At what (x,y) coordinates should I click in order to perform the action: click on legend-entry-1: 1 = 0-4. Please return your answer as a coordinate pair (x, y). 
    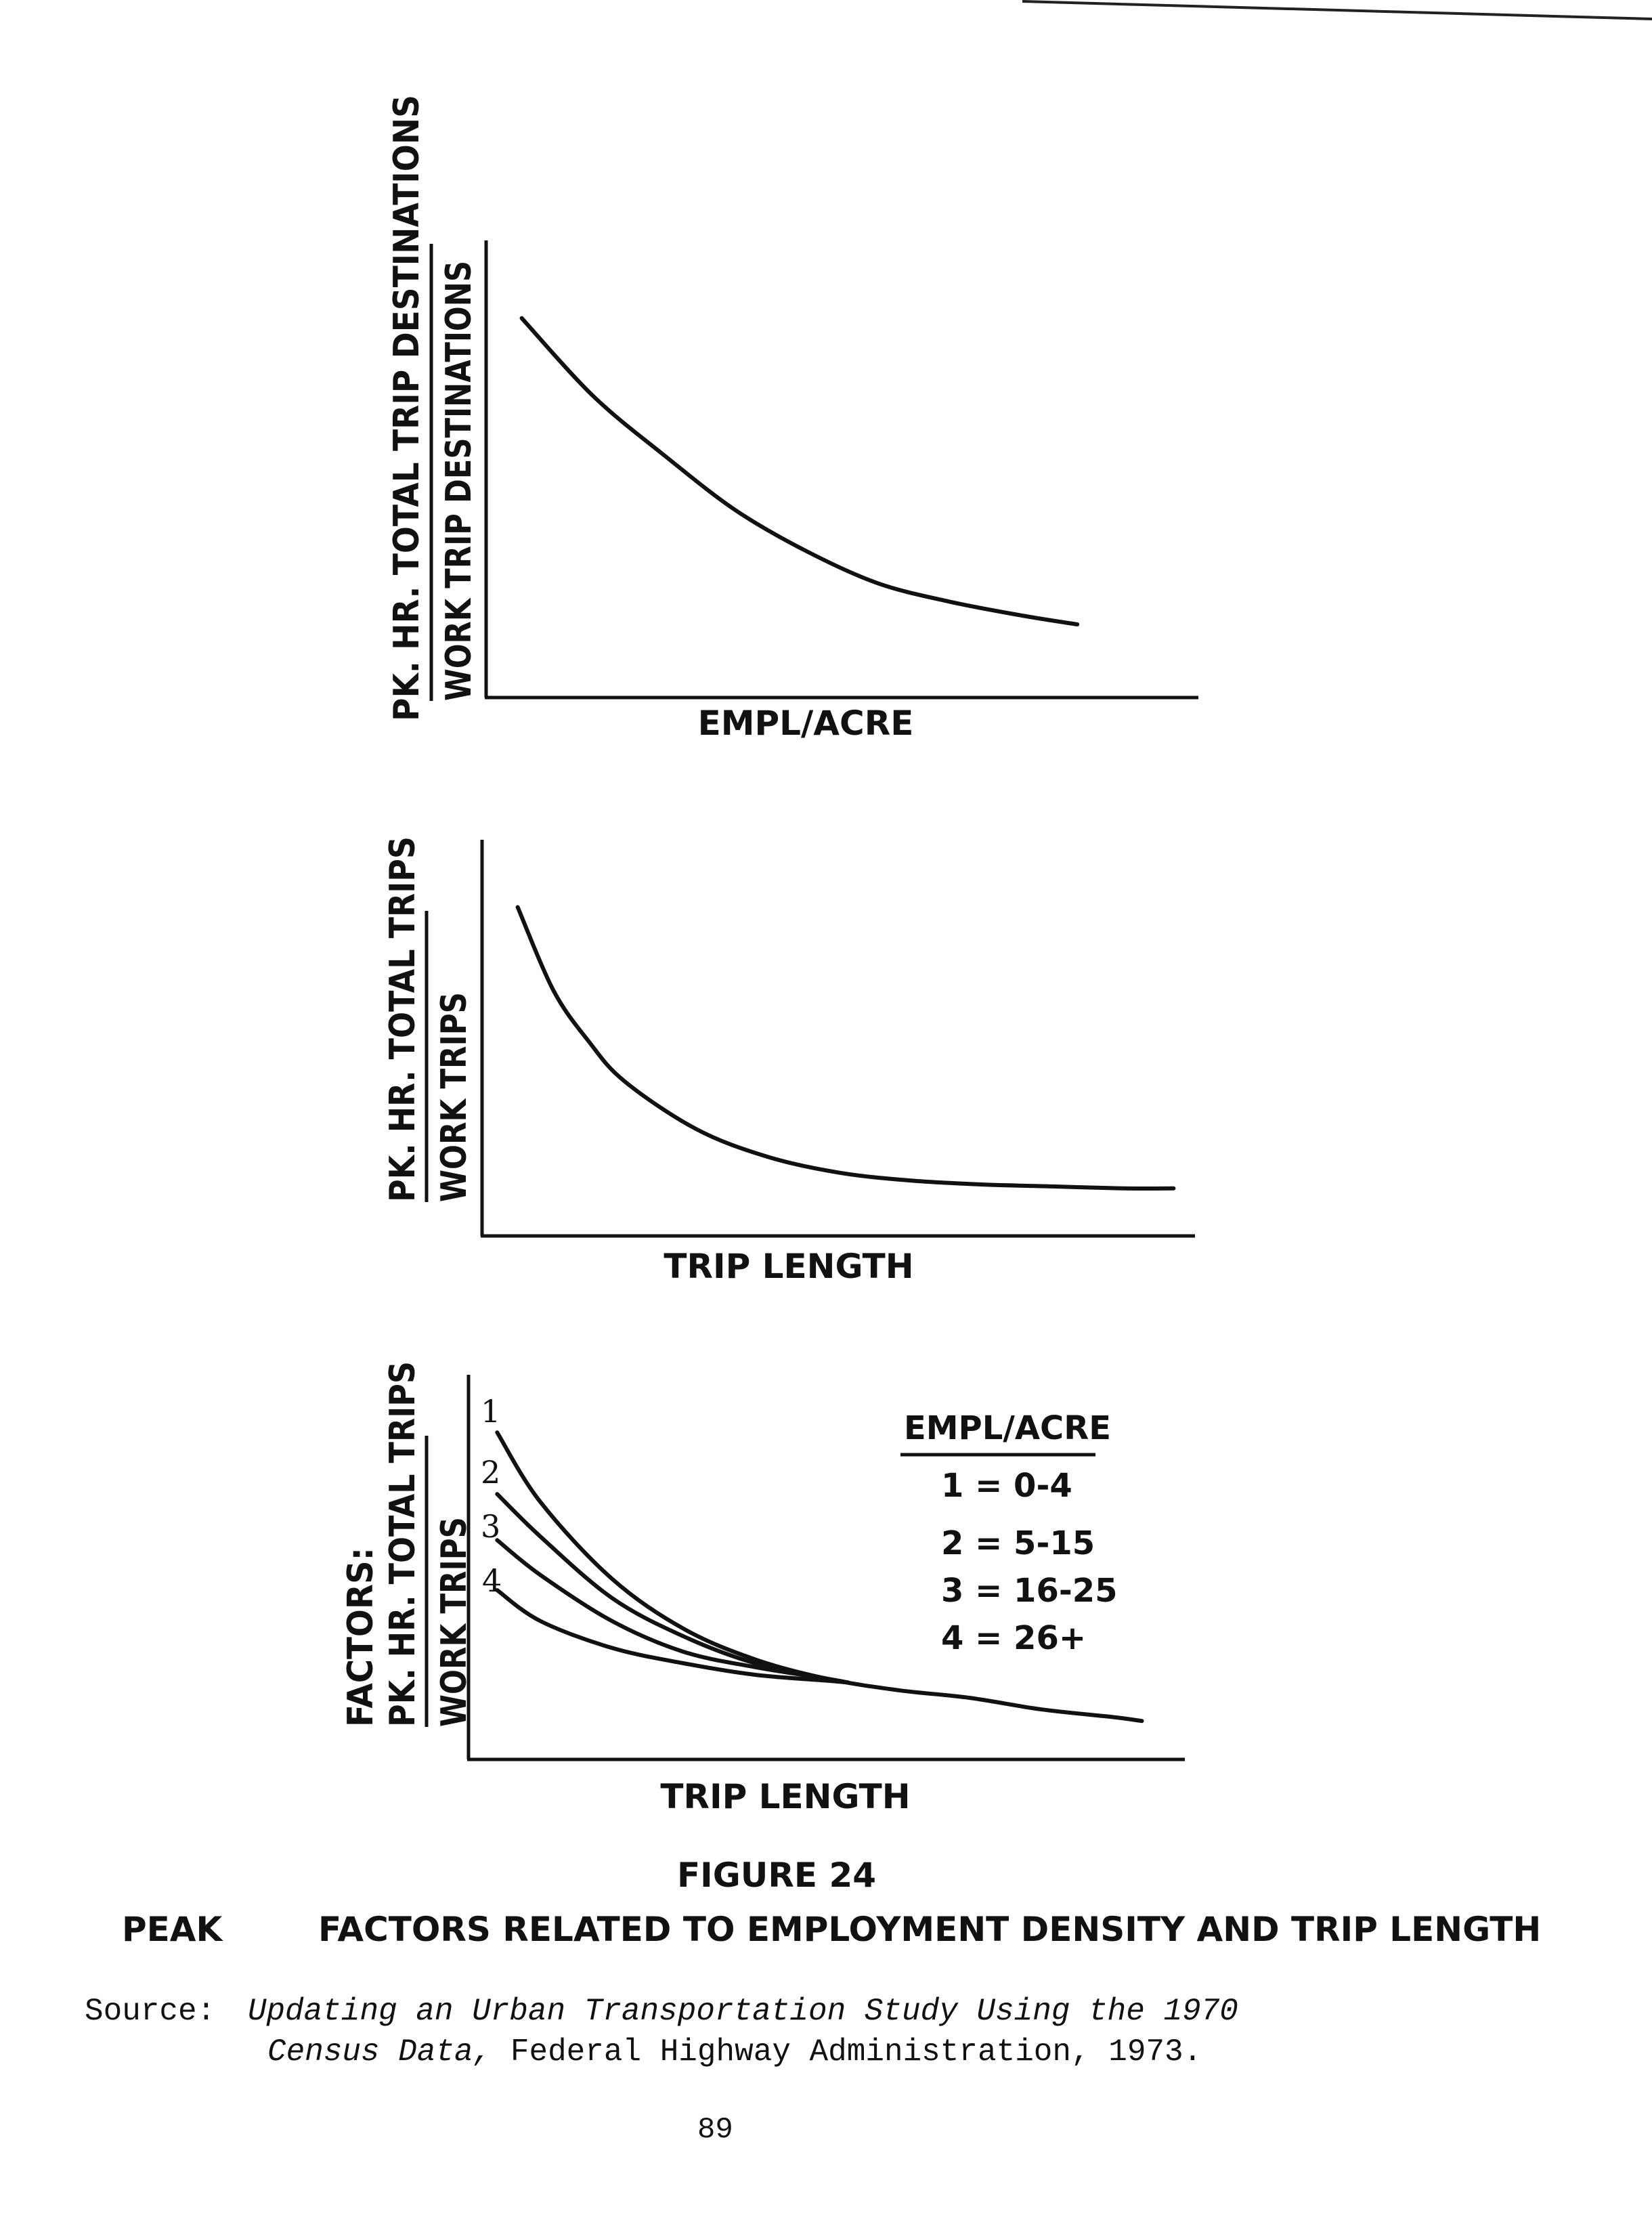
    Looking at the image, I should click on (1006, 1486).